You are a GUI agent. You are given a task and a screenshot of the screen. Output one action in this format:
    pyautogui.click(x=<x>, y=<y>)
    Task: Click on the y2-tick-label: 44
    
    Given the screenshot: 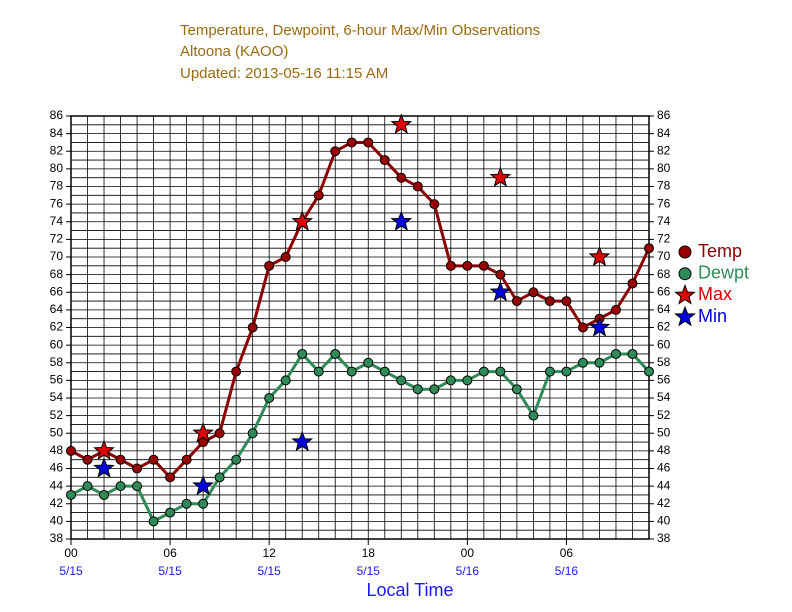 What is the action you would take?
    pyautogui.click(x=664, y=485)
    